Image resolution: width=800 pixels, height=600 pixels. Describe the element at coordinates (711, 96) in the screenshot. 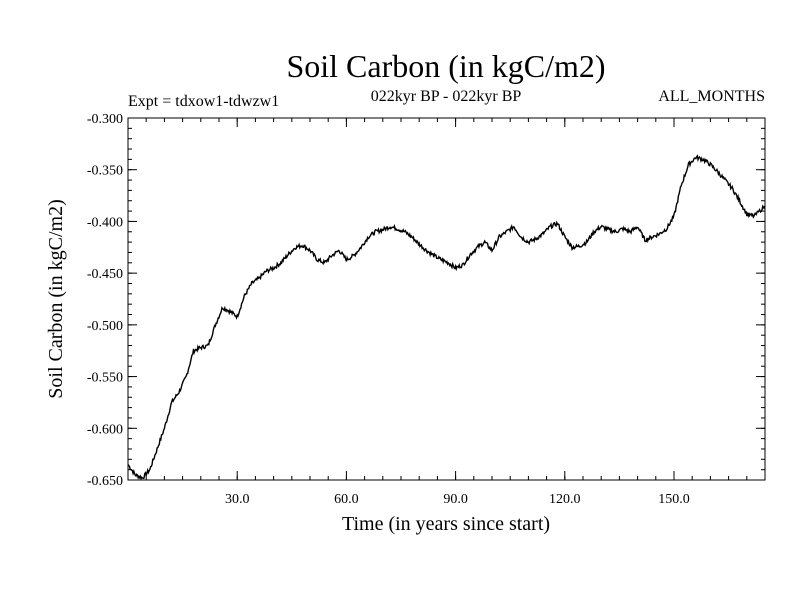

I see `months-label: ALL_MONTHS` at that location.